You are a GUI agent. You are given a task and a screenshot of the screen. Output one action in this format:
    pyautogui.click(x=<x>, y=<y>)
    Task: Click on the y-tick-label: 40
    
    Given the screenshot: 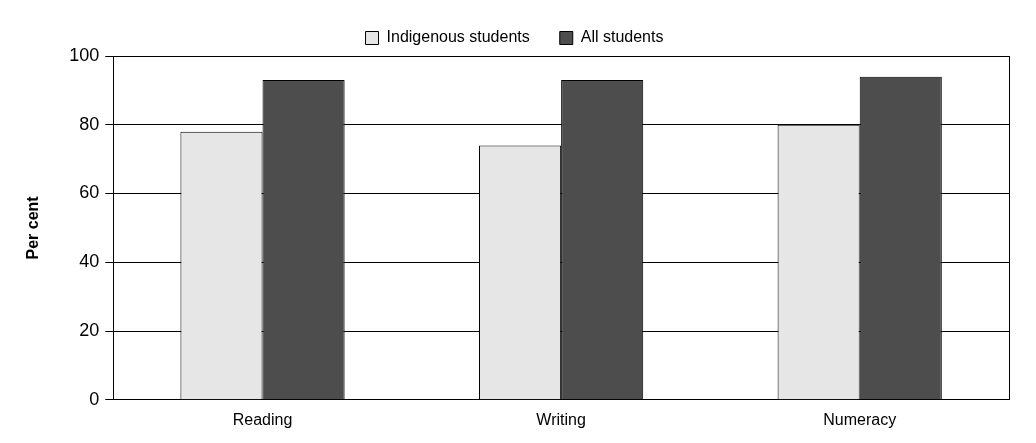 What is the action you would take?
    pyautogui.click(x=89, y=261)
    